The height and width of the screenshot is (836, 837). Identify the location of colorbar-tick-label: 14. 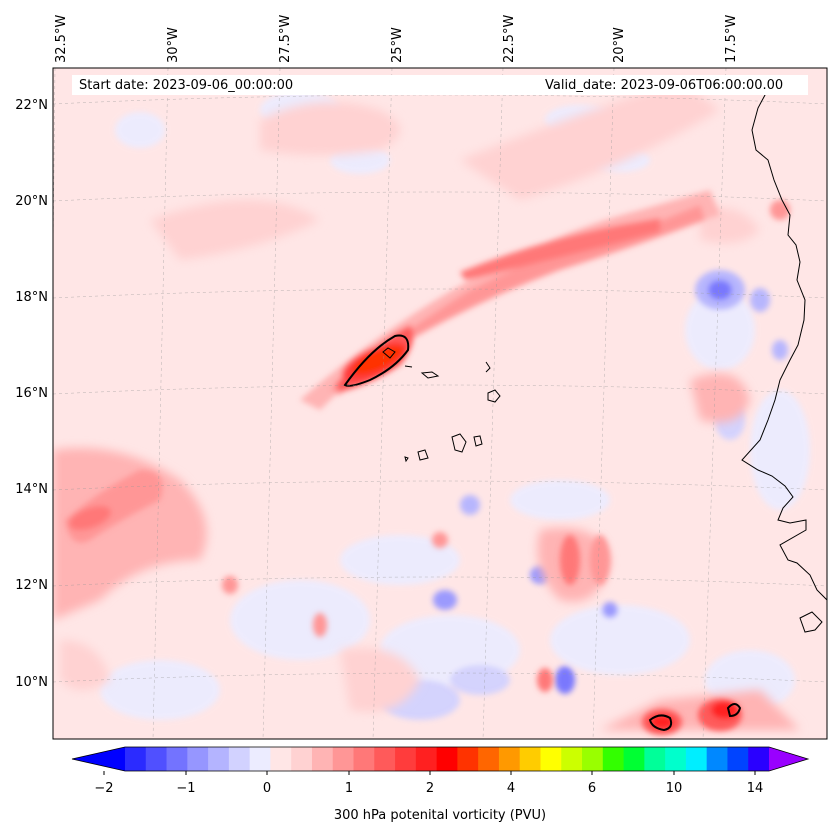
(755, 788).